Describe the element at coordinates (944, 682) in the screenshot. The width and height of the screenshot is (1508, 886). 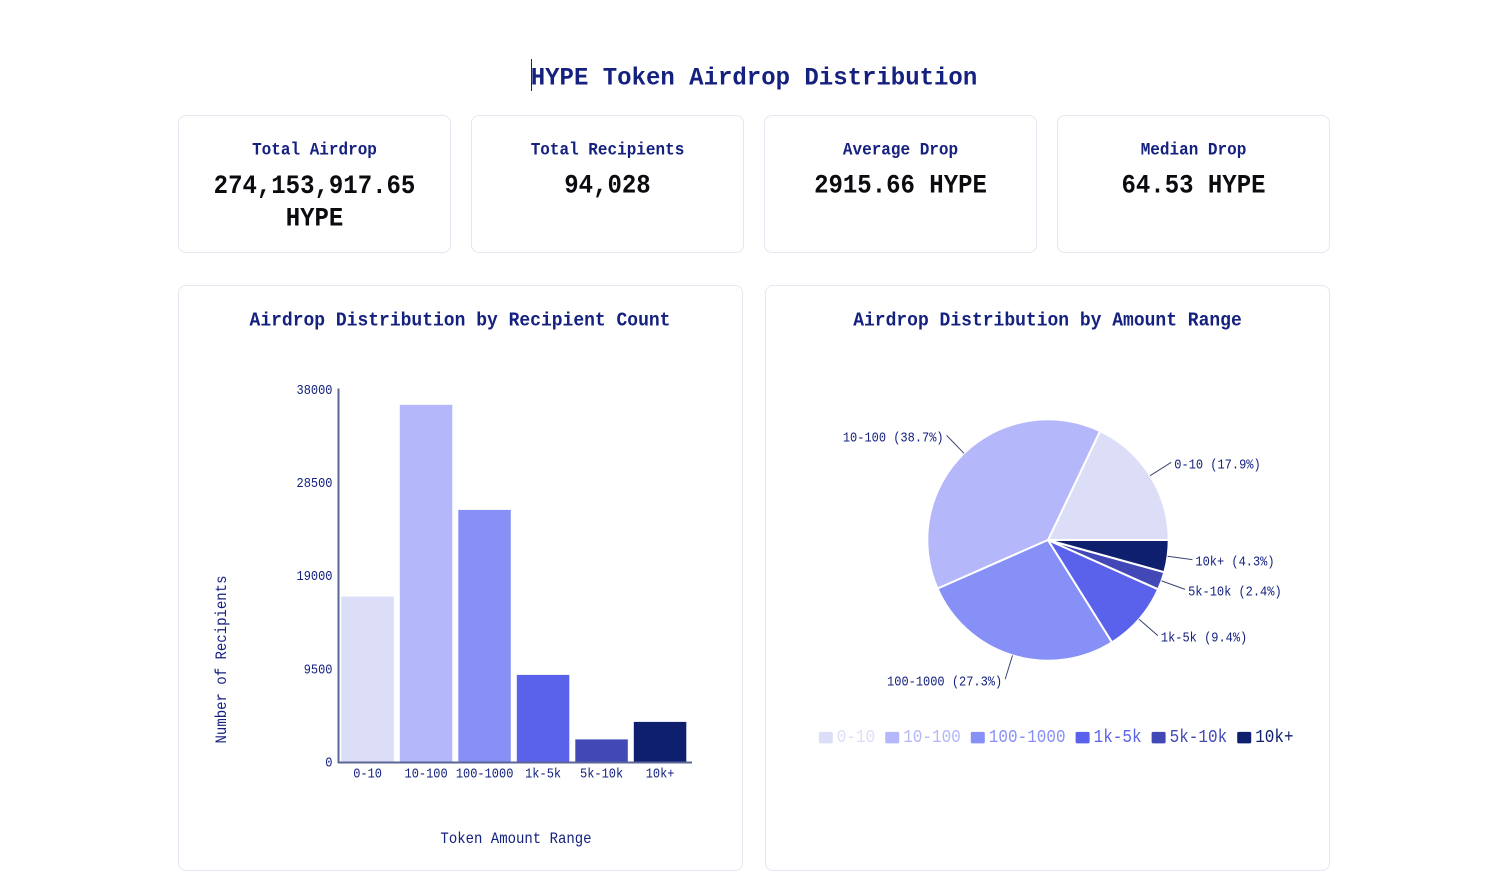
I see `svg-text: 100-1000 (27.3%)` at that location.